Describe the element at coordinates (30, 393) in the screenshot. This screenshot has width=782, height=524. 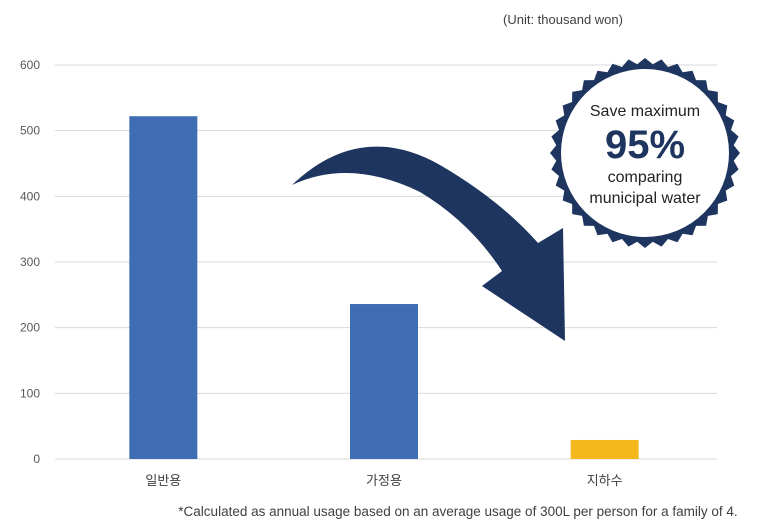
I see `y-tick-label: 100` at that location.